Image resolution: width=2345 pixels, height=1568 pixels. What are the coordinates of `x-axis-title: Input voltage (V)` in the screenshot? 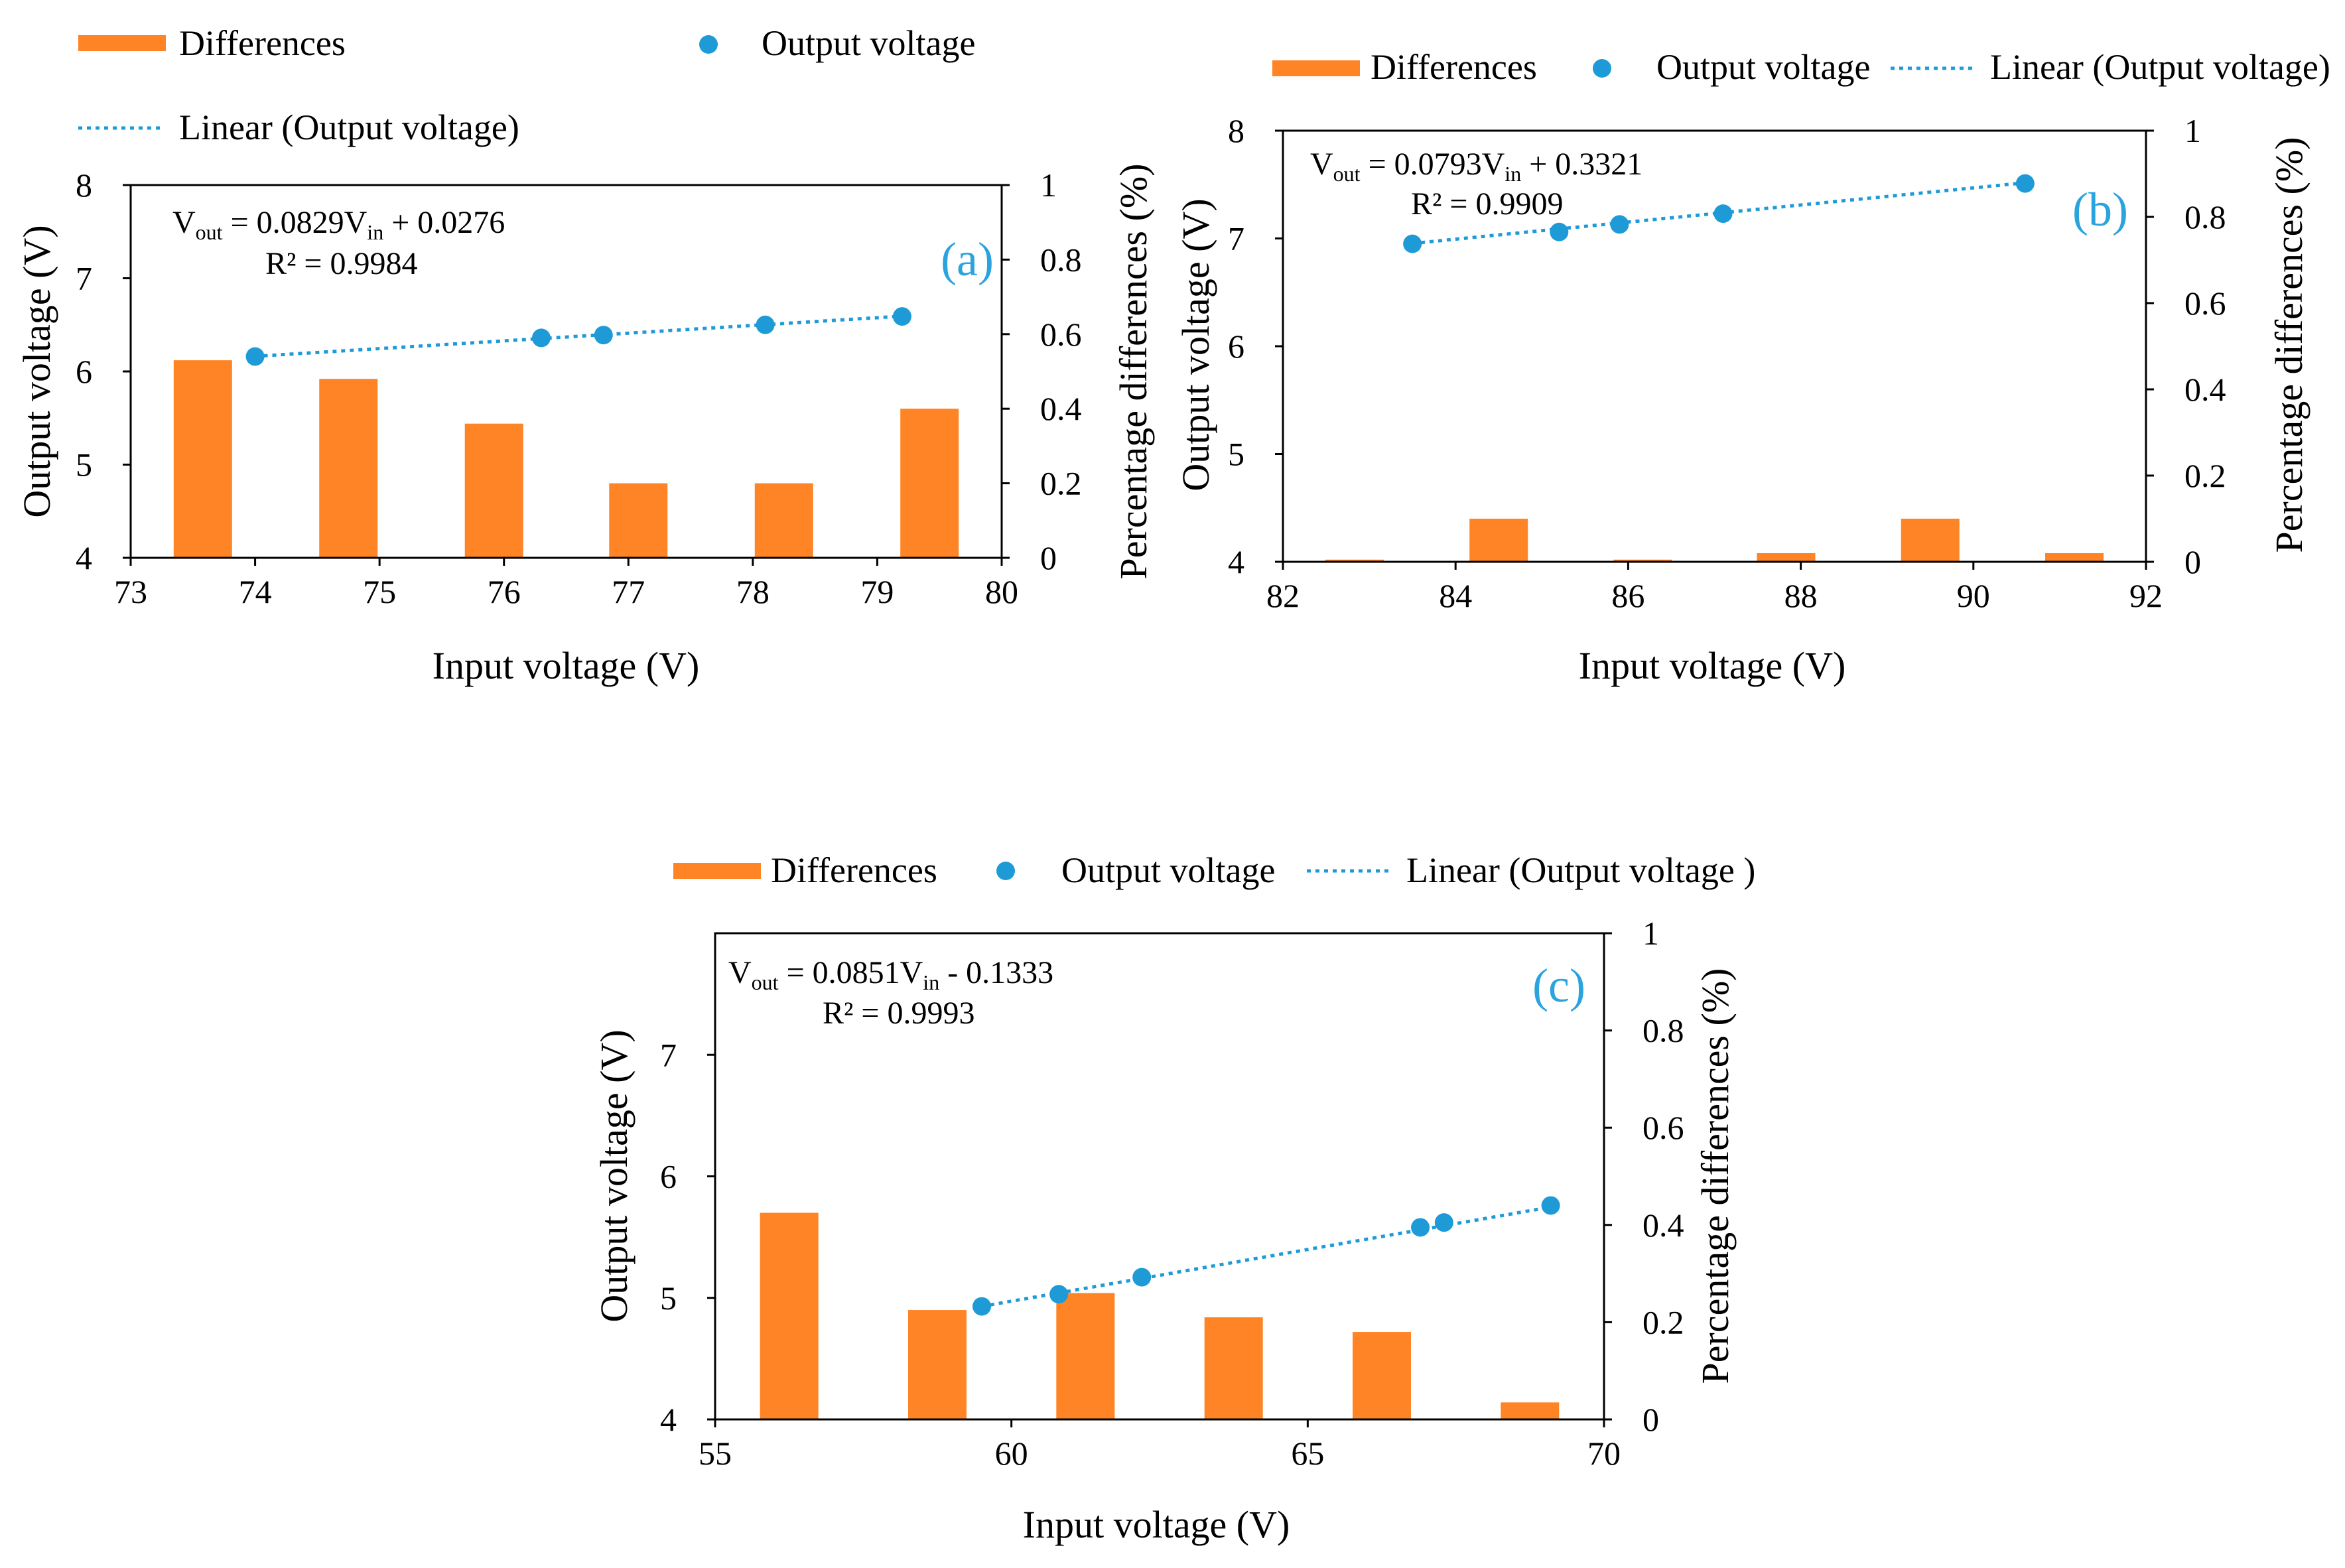 It's located at (566, 665).